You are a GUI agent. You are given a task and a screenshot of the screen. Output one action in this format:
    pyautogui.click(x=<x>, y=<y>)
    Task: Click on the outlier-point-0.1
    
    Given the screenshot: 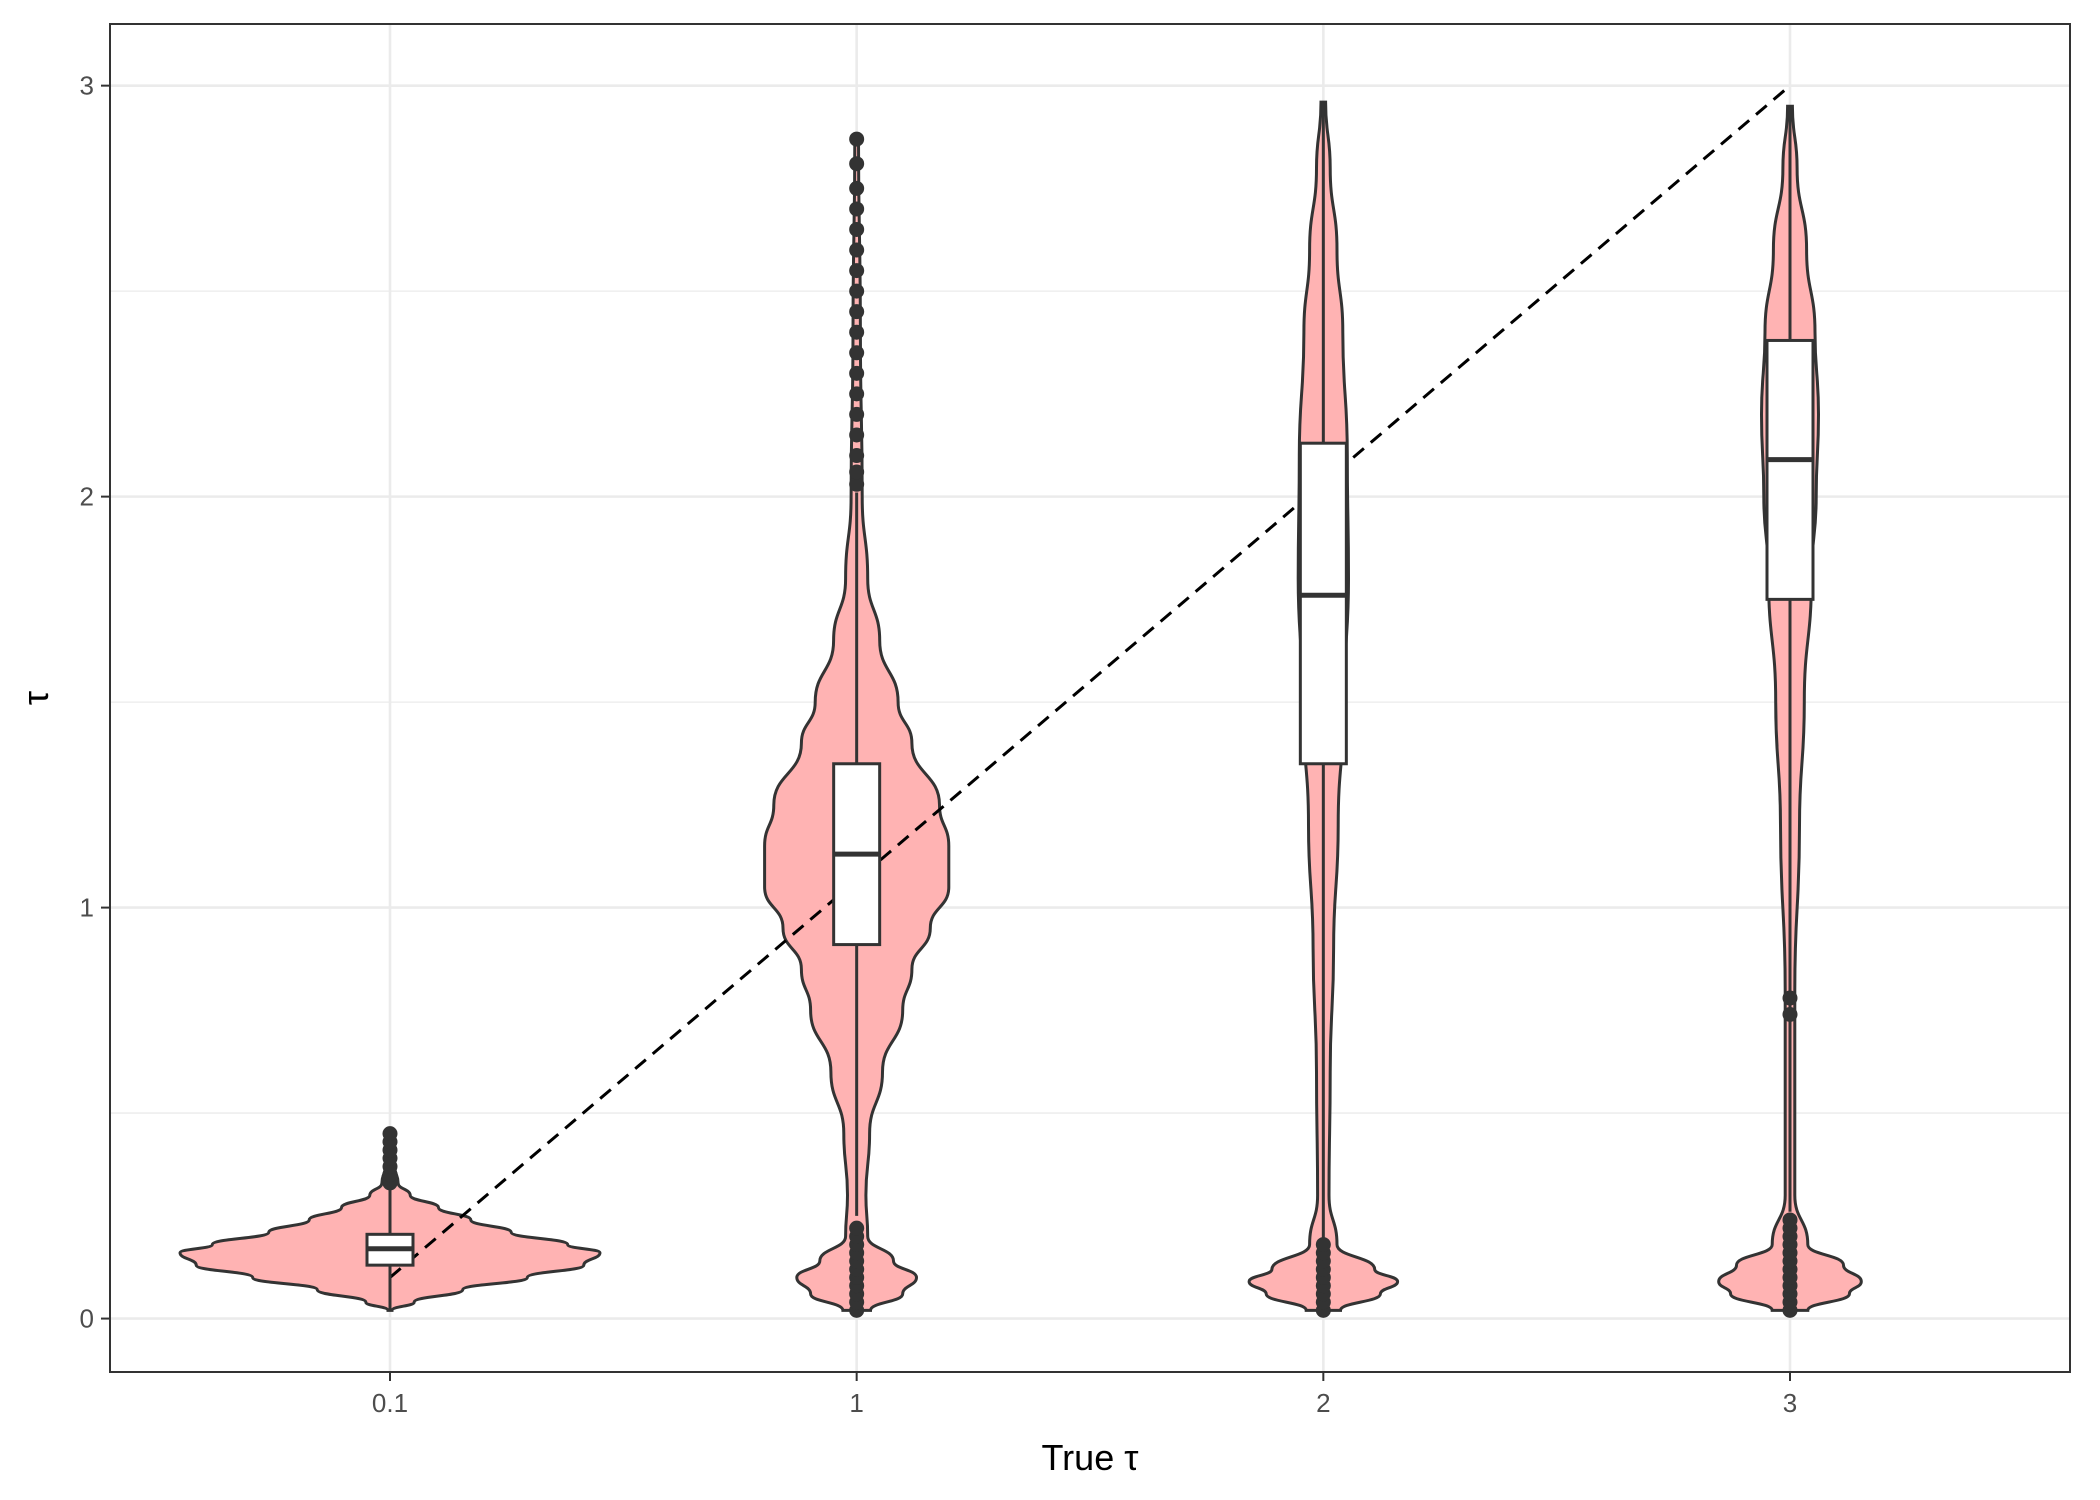 What is the action you would take?
    pyautogui.click(x=390, y=1134)
    